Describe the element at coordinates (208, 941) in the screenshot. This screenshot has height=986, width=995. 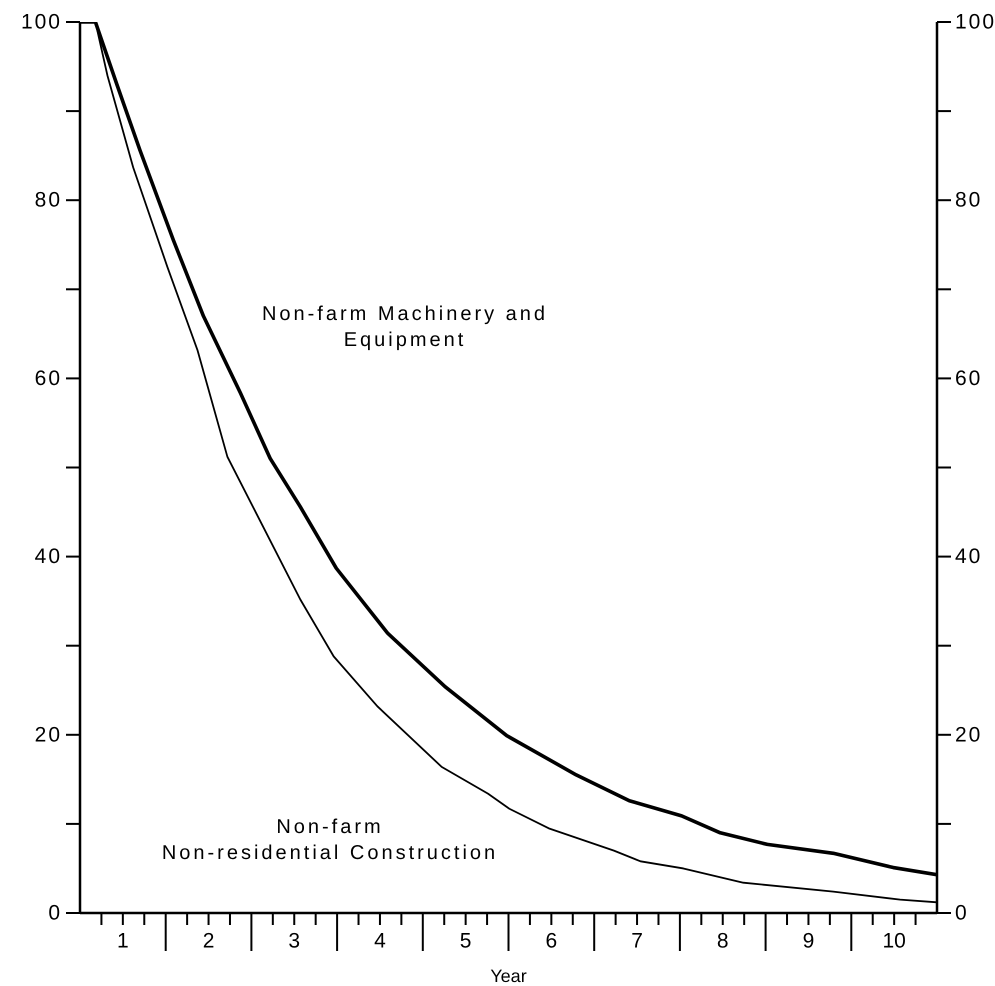
I see `x-tick-label: 2` at that location.